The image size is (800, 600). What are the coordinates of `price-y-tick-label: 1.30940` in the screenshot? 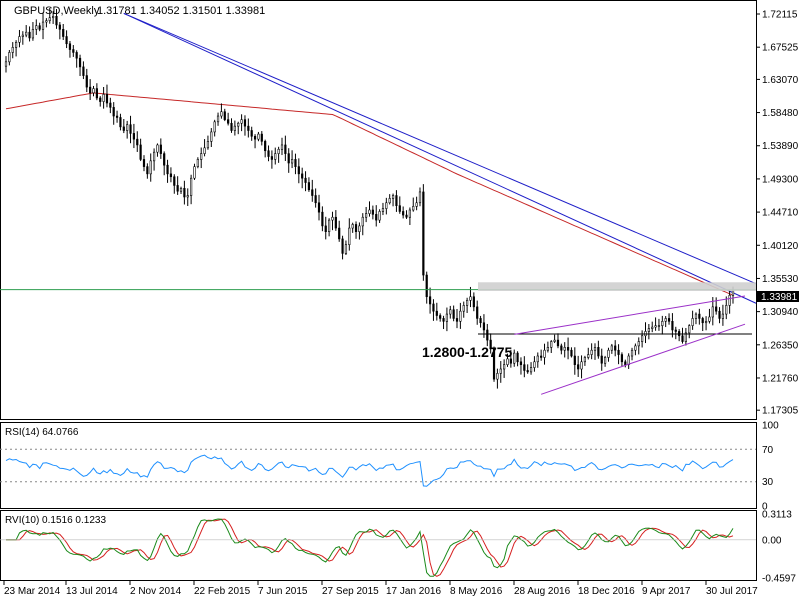 It's located at (780, 312).